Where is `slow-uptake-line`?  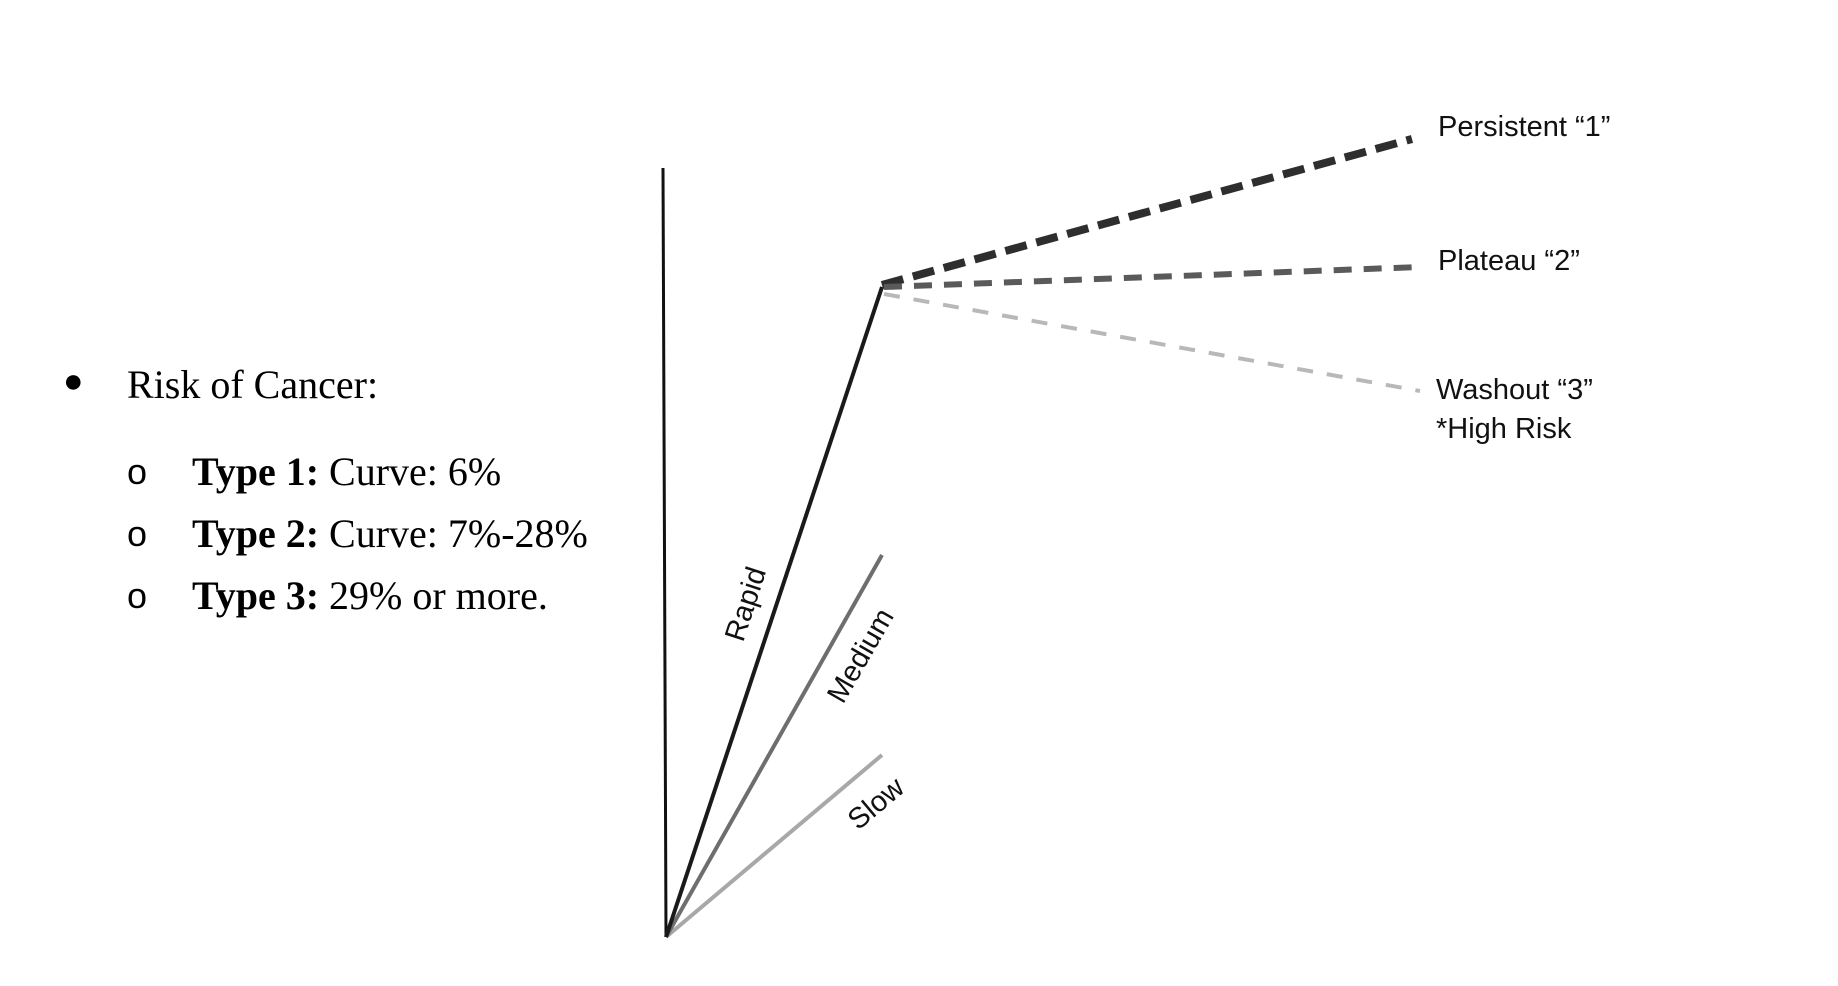
slow-uptake-line is located at coordinates (774, 846).